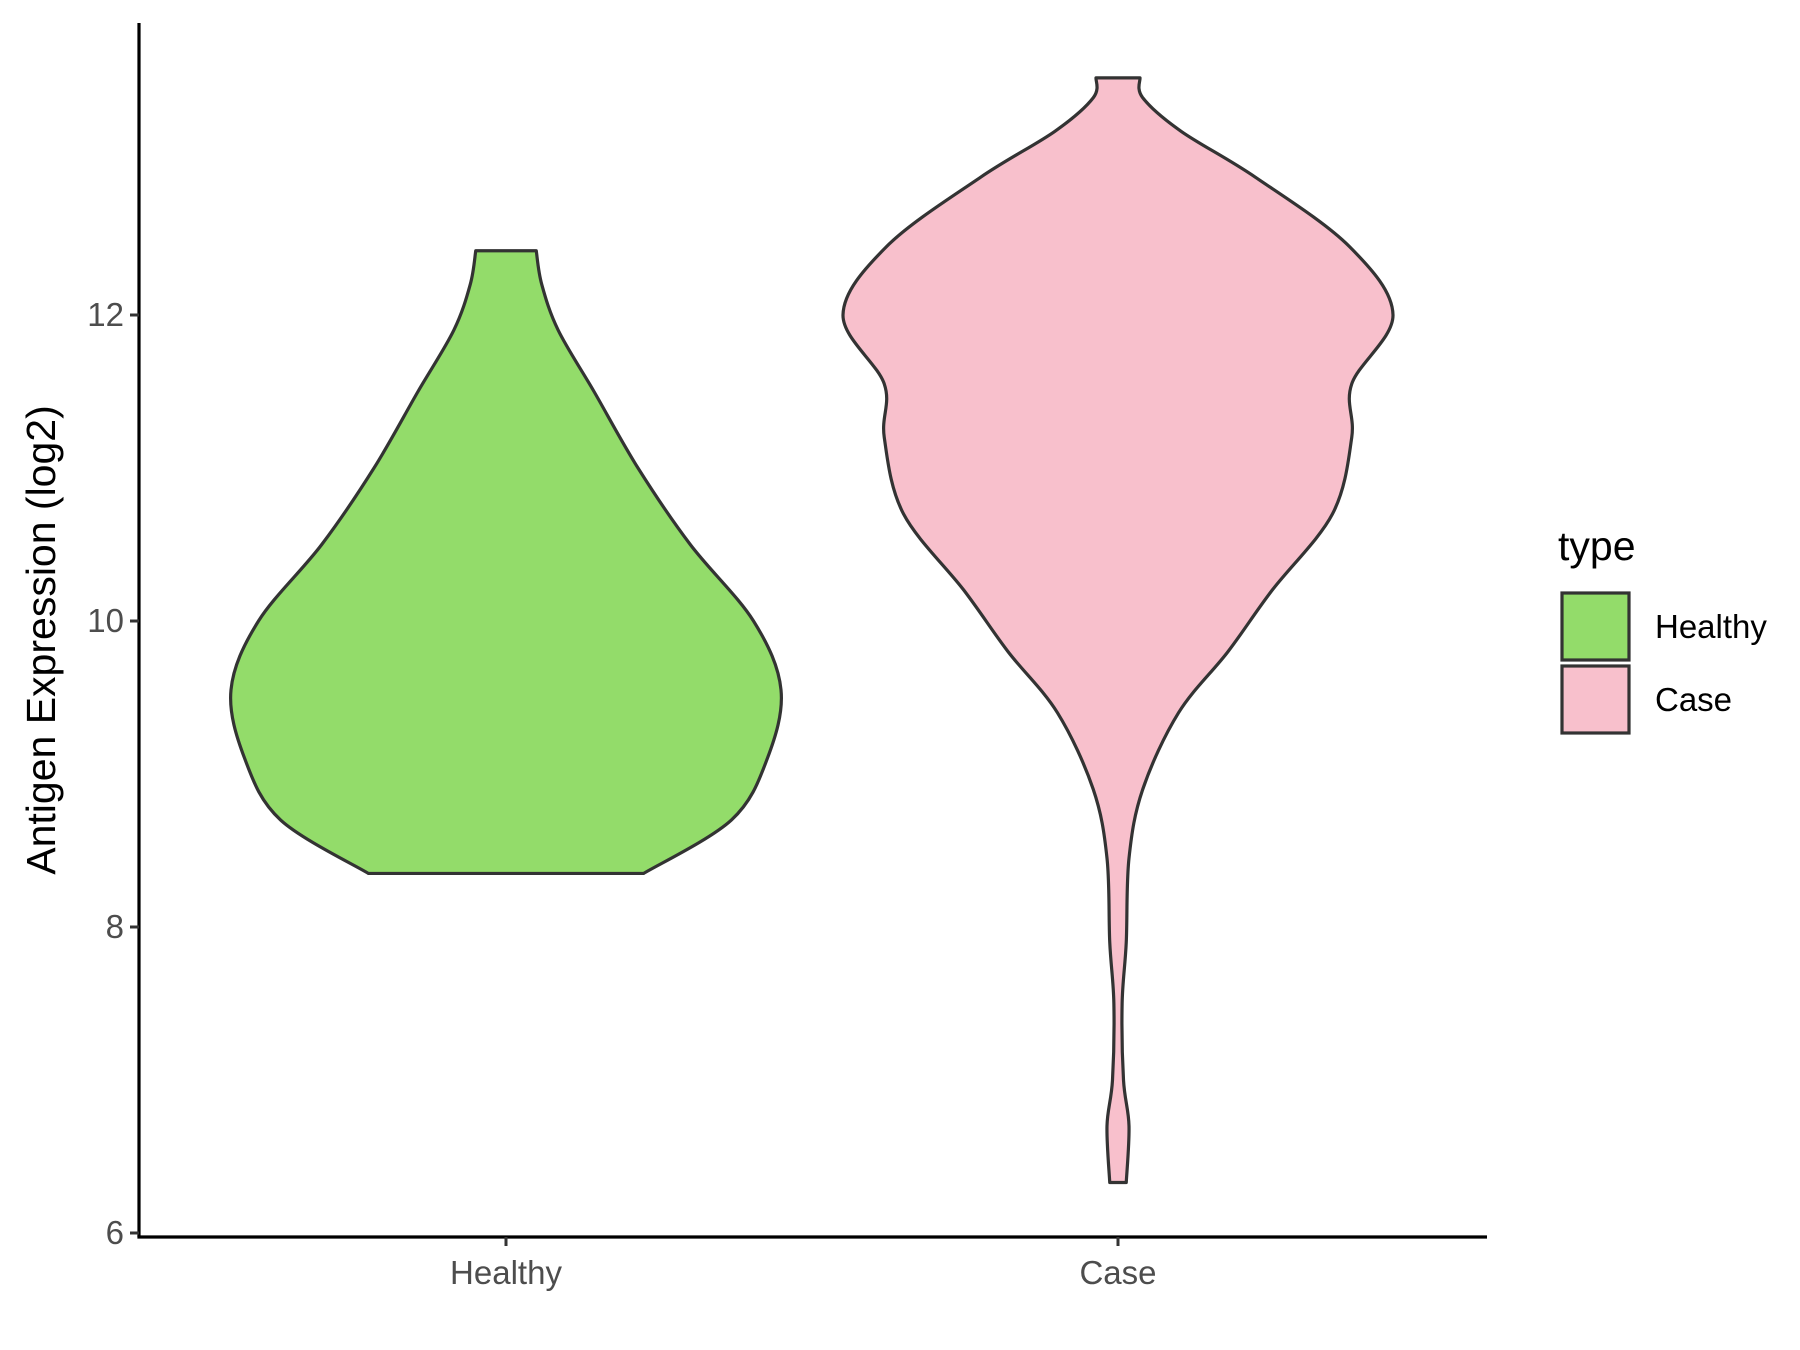 This screenshot has height=1350, width=1800. I want to click on legend-label-case: Case, so click(1693, 699).